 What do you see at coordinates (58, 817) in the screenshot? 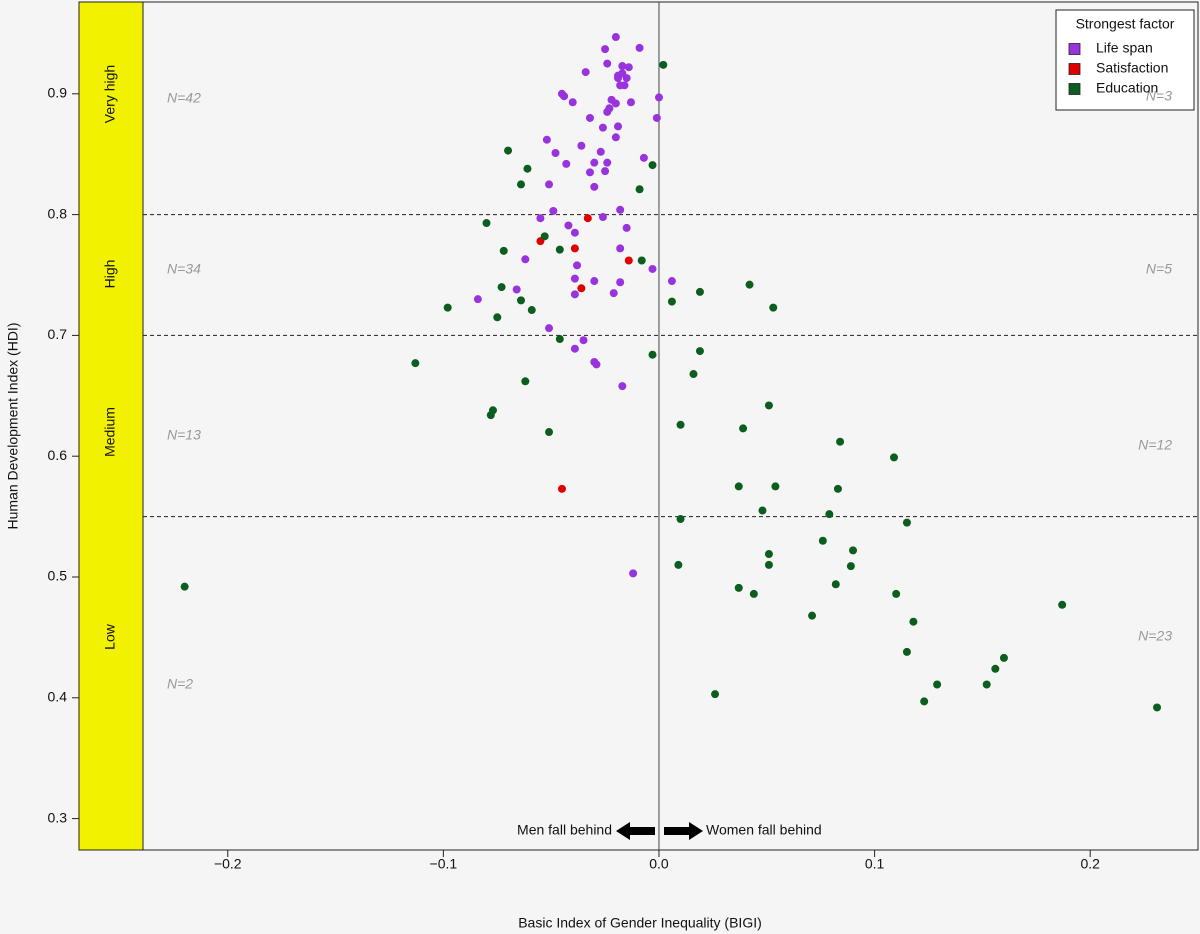
I see `y-tick-label: 0.3` at bounding box center [58, 817].